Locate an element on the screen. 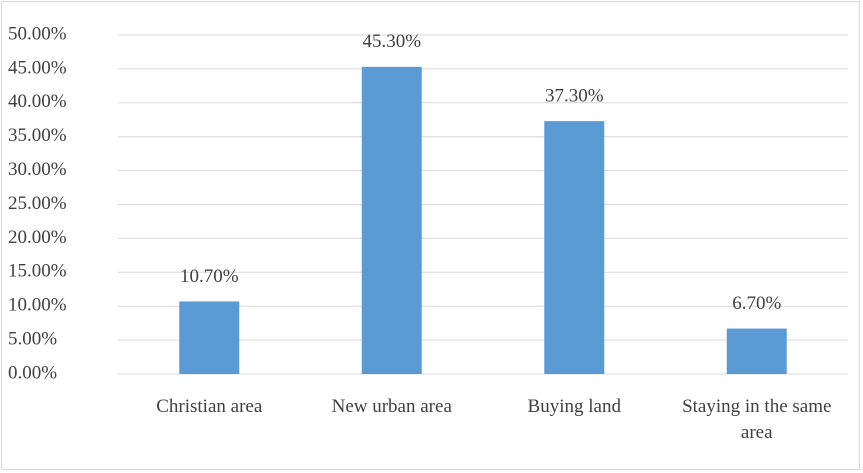 The image size is (863, 473). x-tick-label: Staying in the same area is located at coordinates (757, 419).